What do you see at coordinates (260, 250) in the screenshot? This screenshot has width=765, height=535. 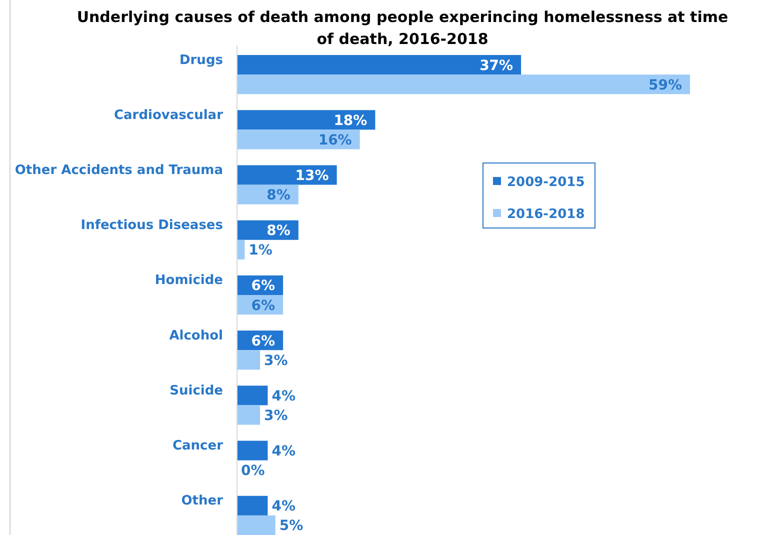 I see `data-label: 1%` at bounding box center [260, 250].